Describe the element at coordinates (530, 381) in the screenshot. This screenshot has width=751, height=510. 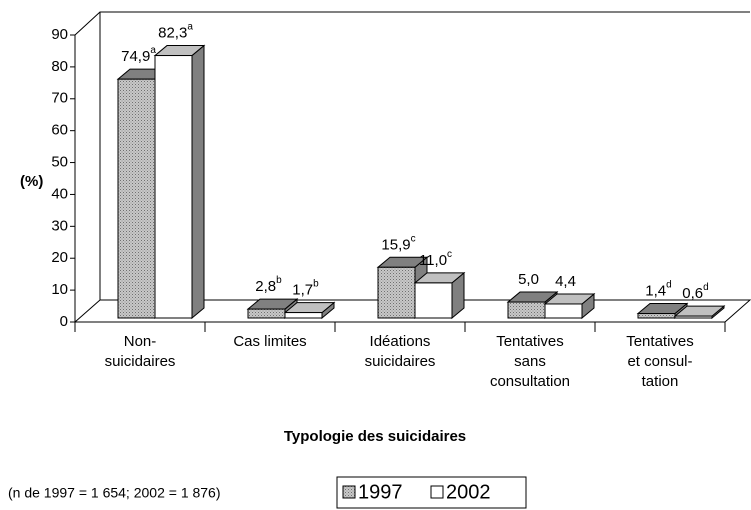
I see `x-tick-label: consultation` at that location.